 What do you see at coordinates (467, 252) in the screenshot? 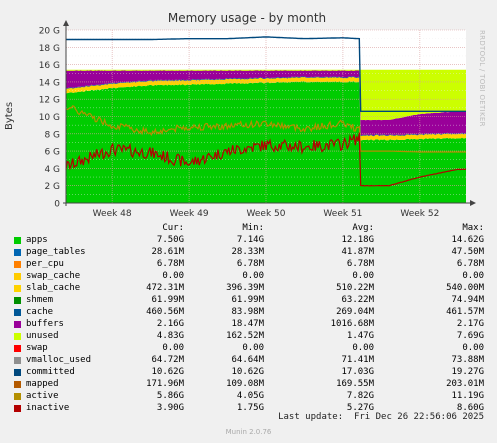
I see `legend-max: 47.50M` at bounding box center [467, 252].